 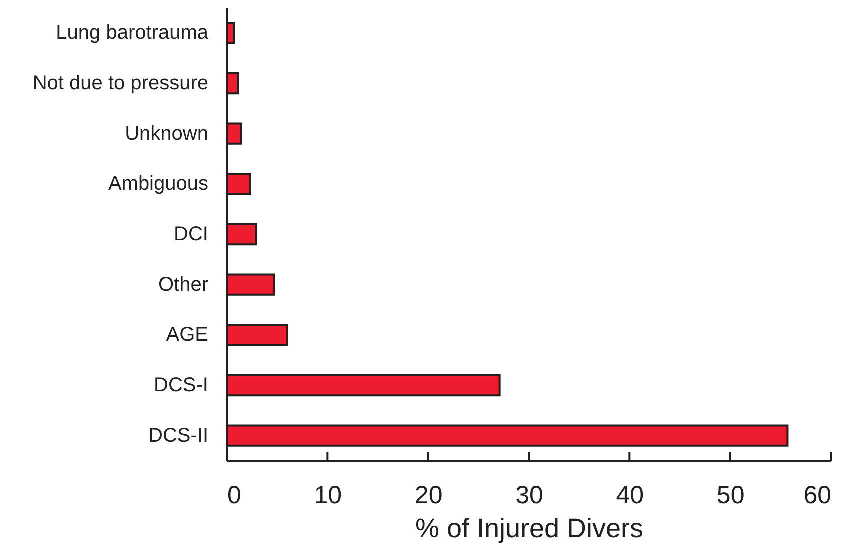 What do you see at coordinates (158, 184) in the screenshot?
I see `y-tick-label: Ambiguous` at bounding box center [158, 184].